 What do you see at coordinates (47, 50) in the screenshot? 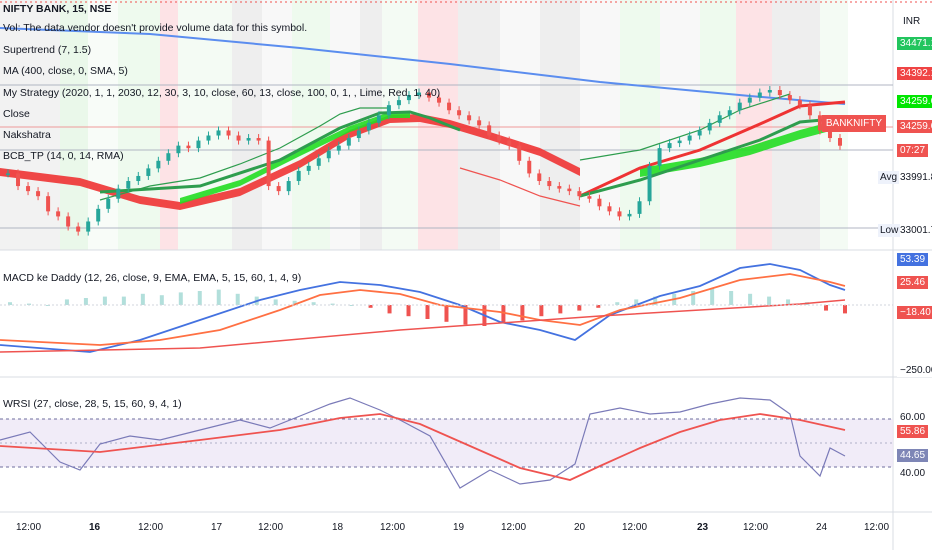
I see `legend-supertrend: Supertrend (7, 1.5)` at bounding box center [47, 50].